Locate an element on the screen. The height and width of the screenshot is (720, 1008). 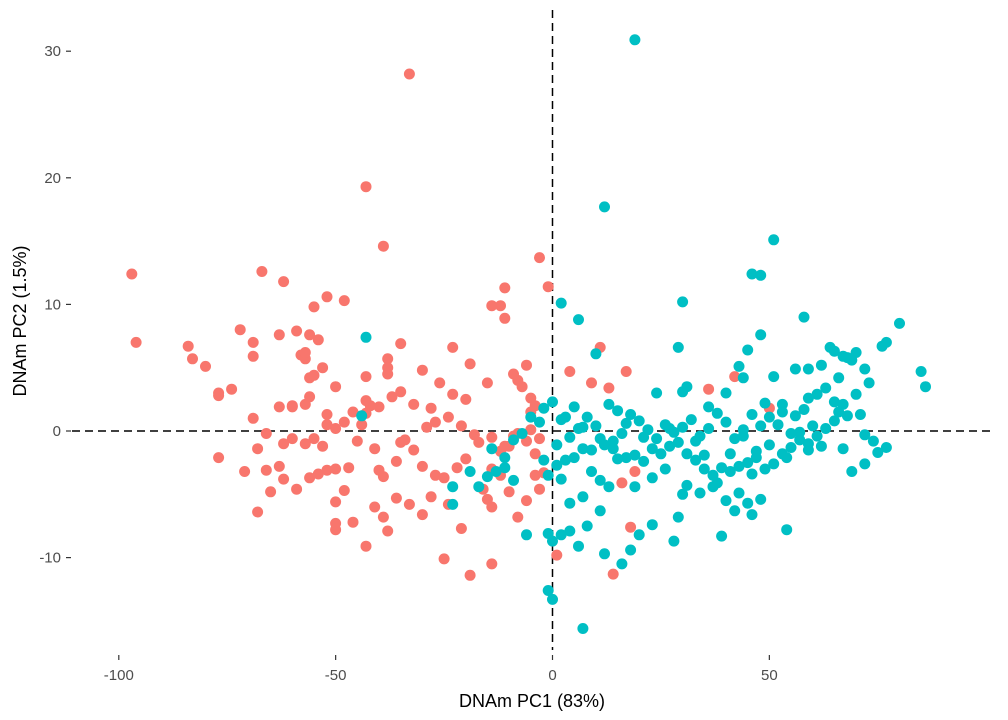
x-tick-label-0: -100 is located at coordinates (119, 675).